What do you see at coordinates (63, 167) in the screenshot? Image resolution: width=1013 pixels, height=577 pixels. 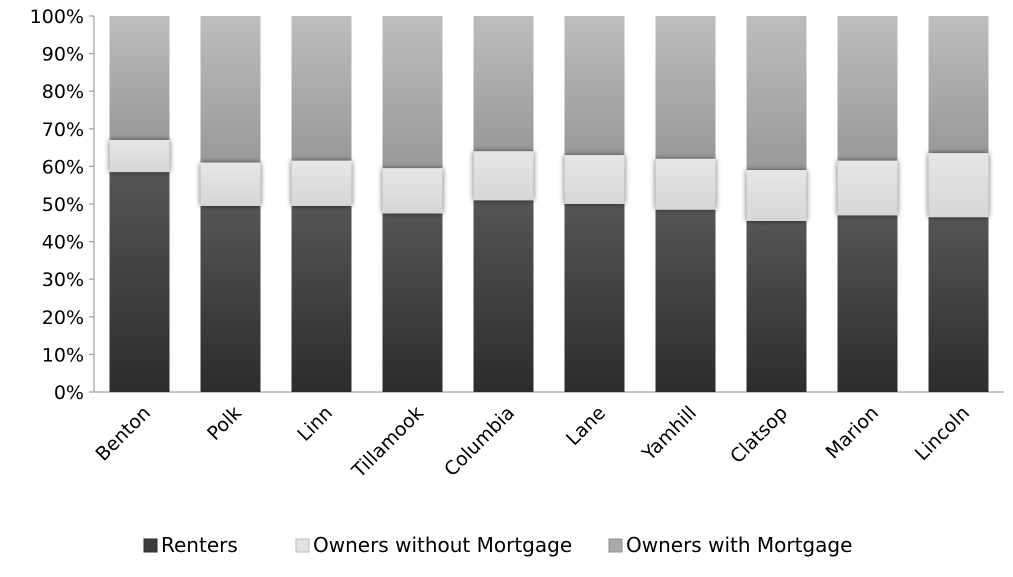 I see `y-tick-label: 60%` at bounding box center [63, 167].